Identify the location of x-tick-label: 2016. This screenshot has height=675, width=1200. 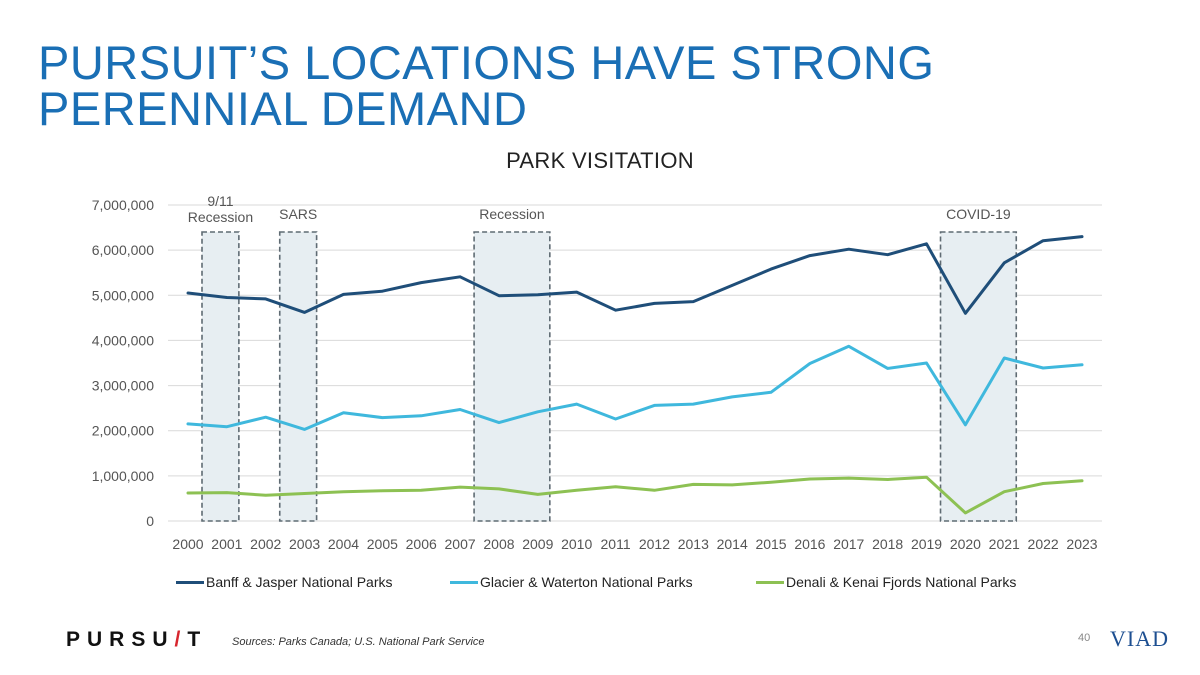
(809, 544).